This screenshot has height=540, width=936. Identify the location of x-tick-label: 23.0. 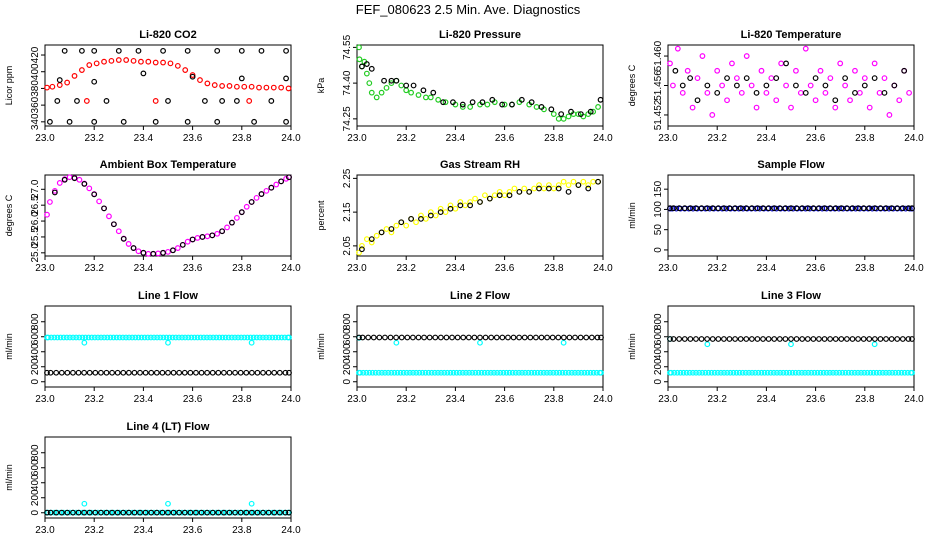
(668, 138).